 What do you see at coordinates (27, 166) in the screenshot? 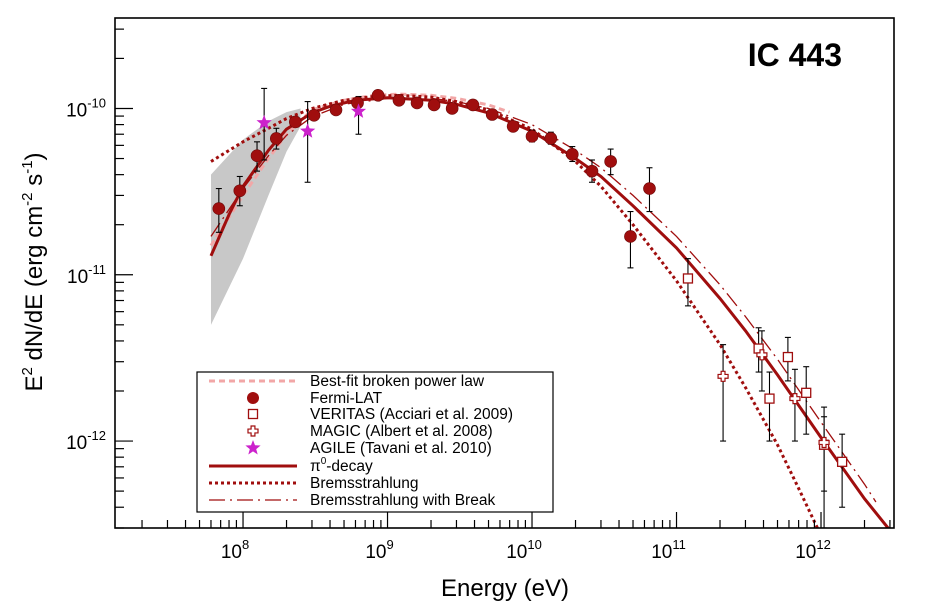
I see `y-axis-title-sup-c: -1` at bounding box center [27, 166].